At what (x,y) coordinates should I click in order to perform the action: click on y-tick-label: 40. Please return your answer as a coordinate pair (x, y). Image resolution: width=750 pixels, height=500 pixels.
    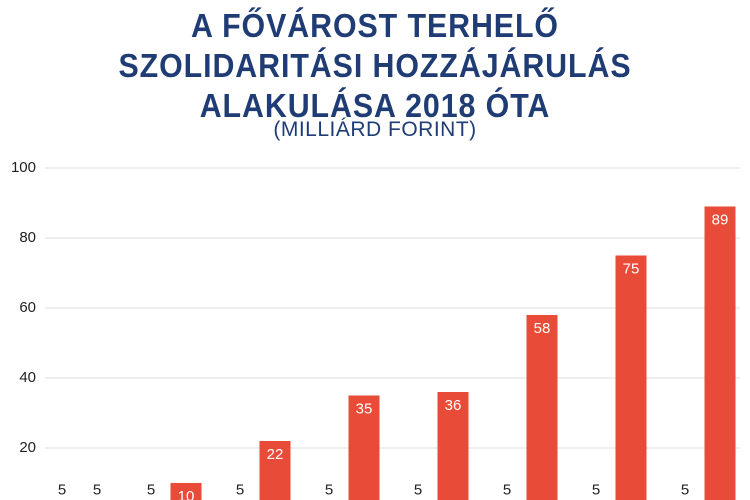
    Looking at the image, I should click on (27, 377).